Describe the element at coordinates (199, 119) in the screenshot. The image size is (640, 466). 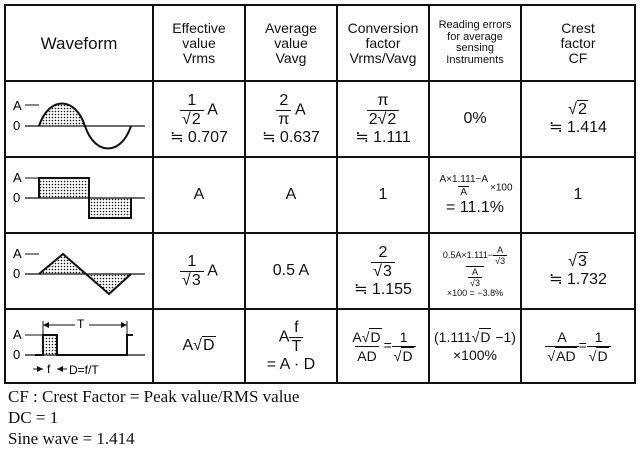
I see `sine-effective-value: 1 √2 A ≒ 0.707` at that location.